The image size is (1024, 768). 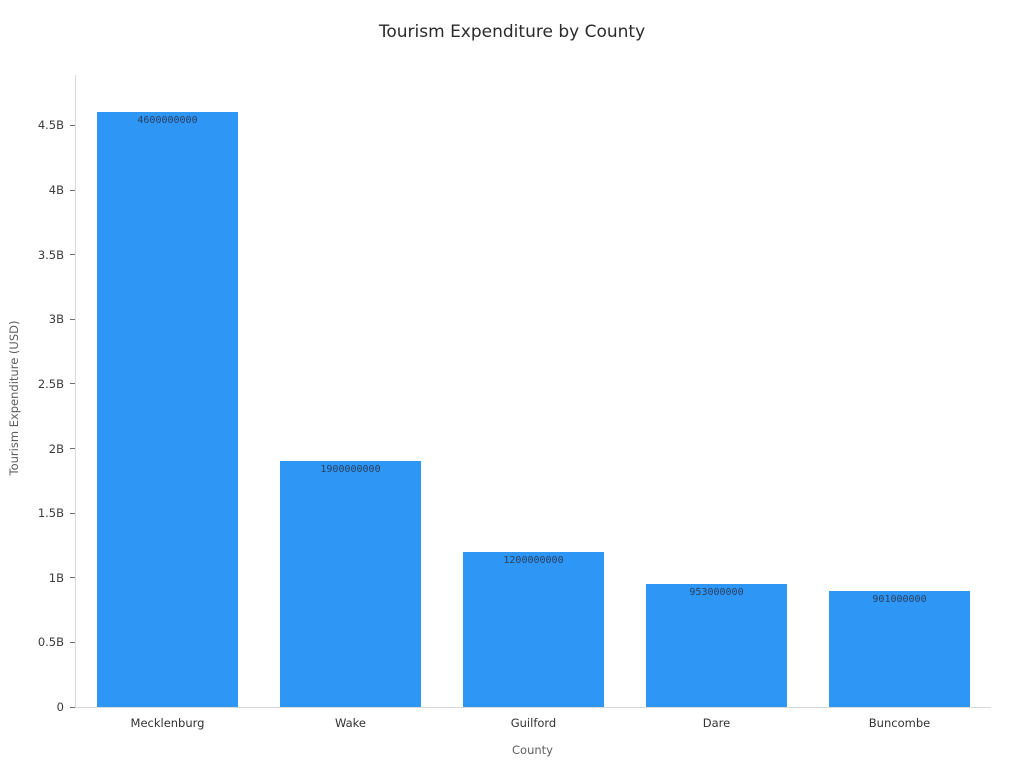 What do you see at coordinates (167, 409) in the screenshot?
I see `bar-mecklenburg: 4600000000` at bounding box center [167, 409].